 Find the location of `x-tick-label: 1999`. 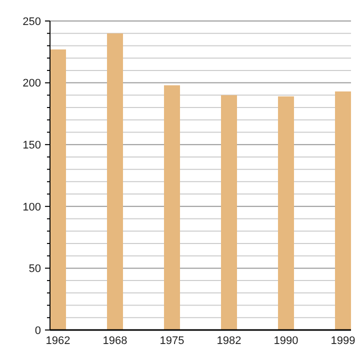

x-tick-label: 1999 is located at coordinates (343, 341).